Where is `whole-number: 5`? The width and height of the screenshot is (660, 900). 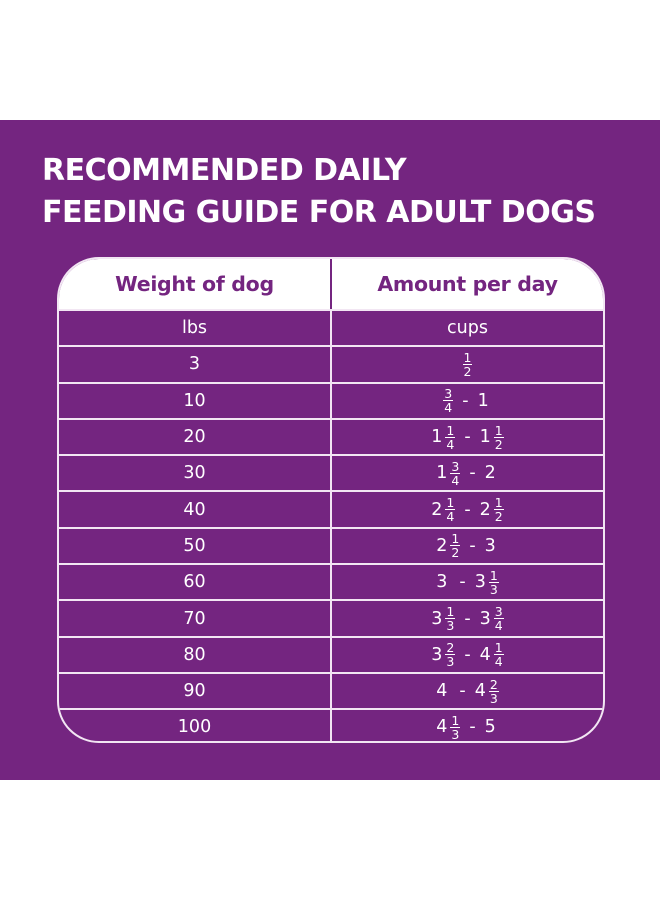
whole-number: 5 is located at coordinates (490, 727).